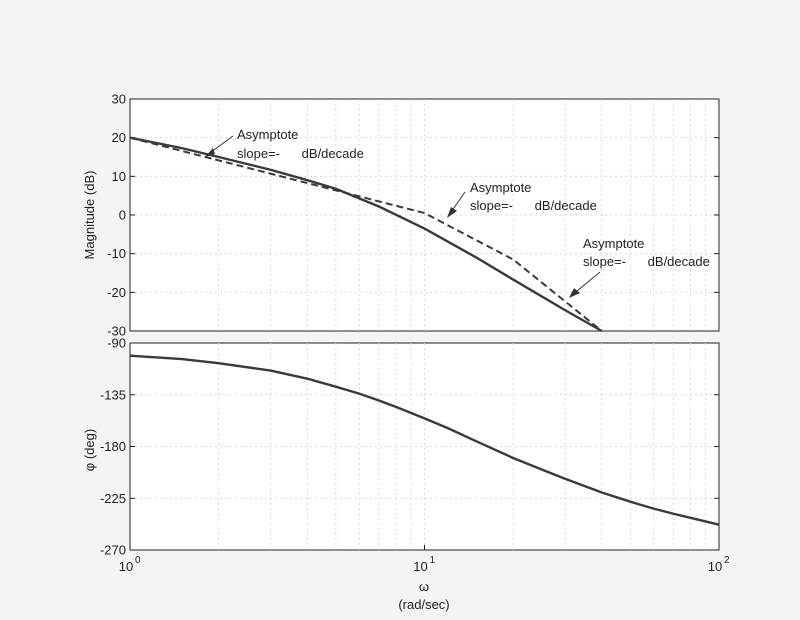 This screenshot has width=800, height=620. Describe the element at coordinates (113, 498) in the screenshot. I see `y-tick-label: -225` at that location.